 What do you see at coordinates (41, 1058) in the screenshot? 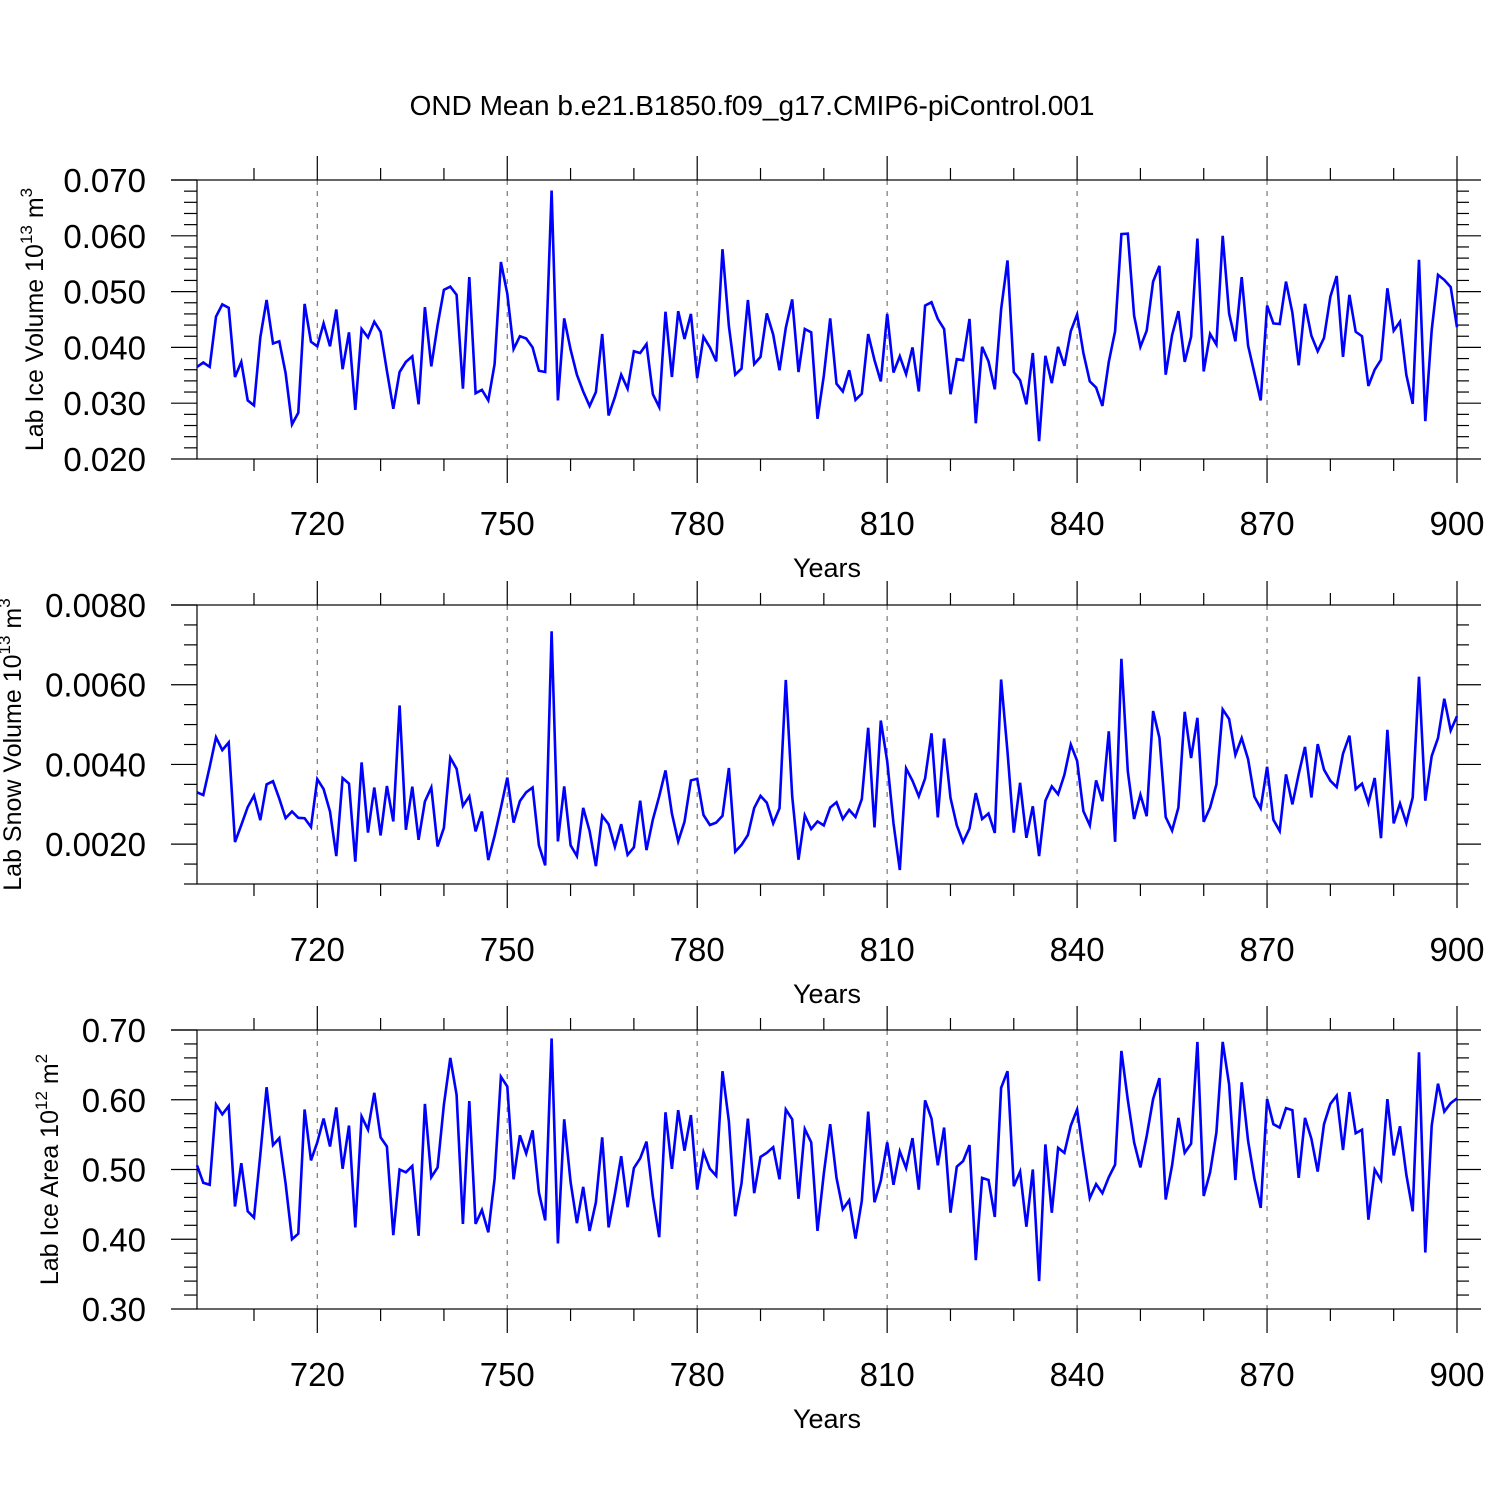
I see `y-axis-title-unit-sup: 2` at bounding box center [41, 1058].